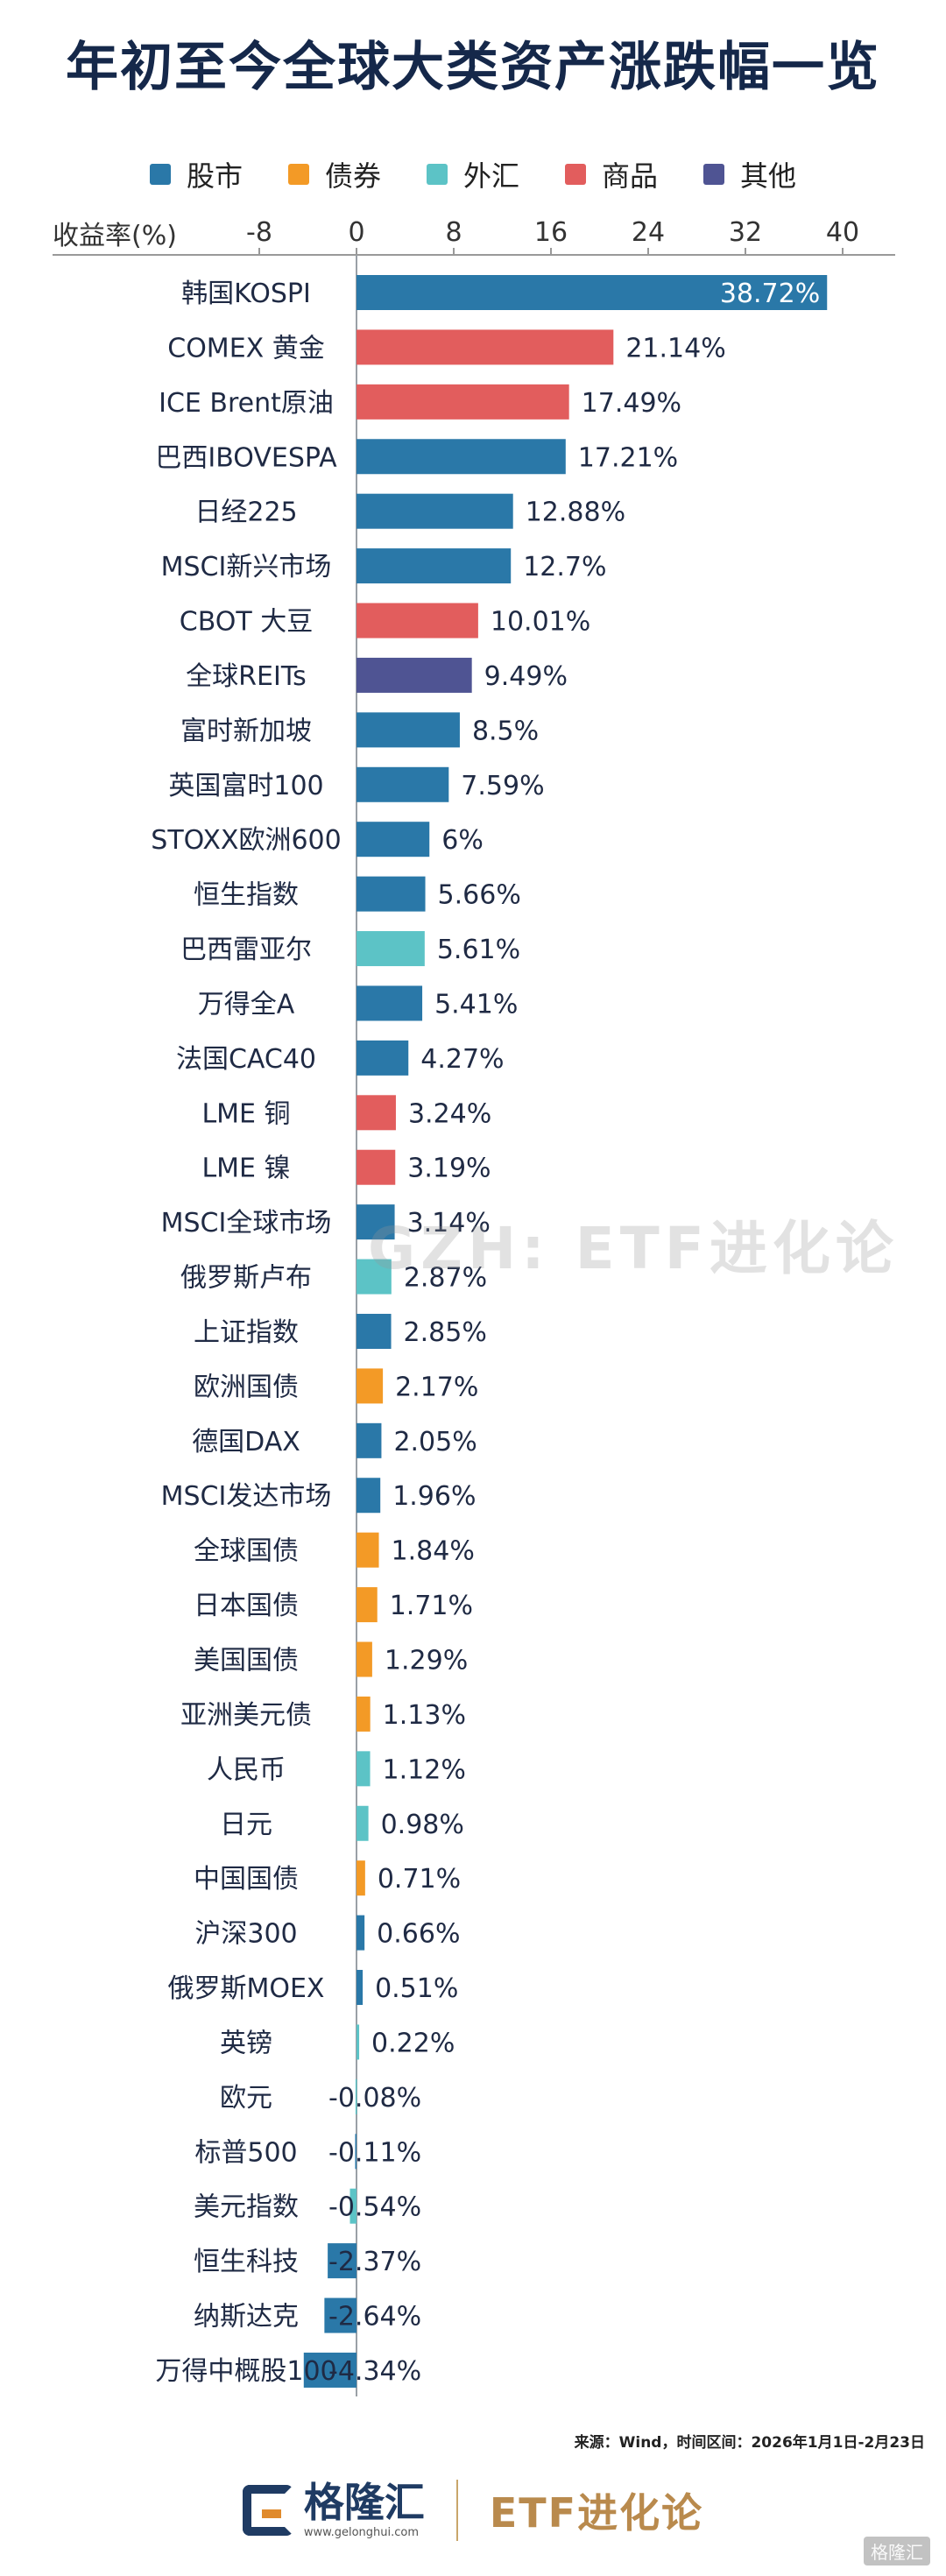  What do you see at coordinates (431, 1606) in the screenshot?
I see `data-label: 1.71%` at bounding box center [431, 1606].